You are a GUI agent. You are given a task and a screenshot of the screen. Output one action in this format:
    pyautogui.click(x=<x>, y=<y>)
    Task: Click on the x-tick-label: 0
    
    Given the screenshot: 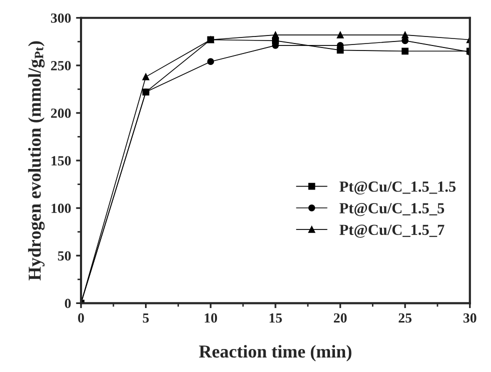 What is the action you would take?
    pyautogui.click(x=81, y=318)
    